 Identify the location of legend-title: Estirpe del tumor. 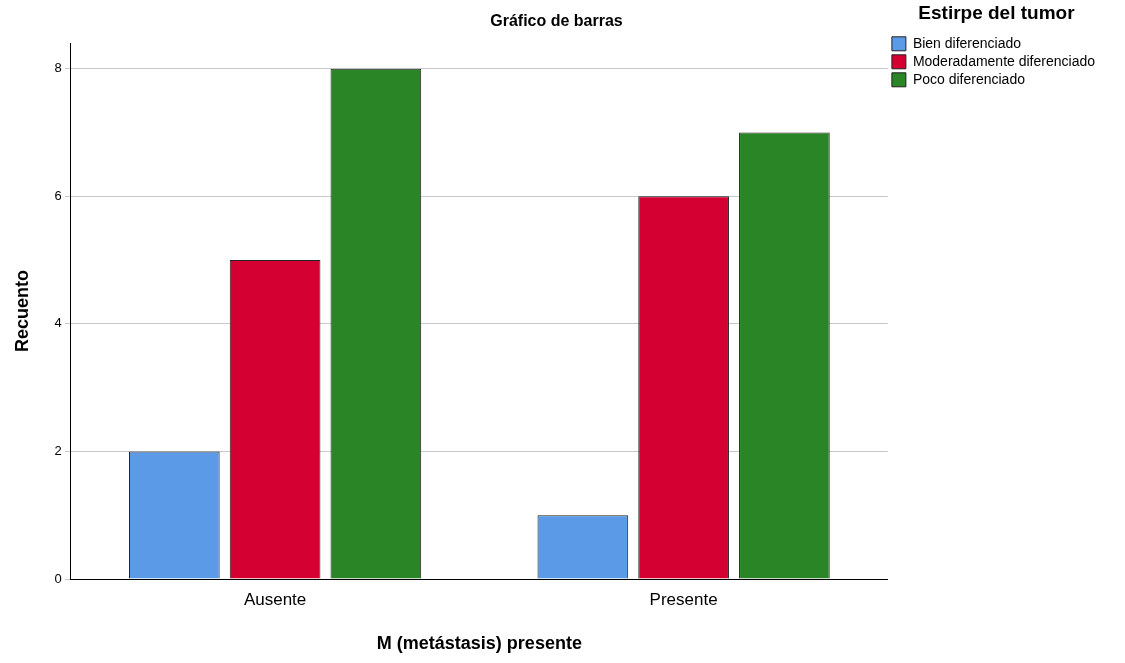
(997, 12).